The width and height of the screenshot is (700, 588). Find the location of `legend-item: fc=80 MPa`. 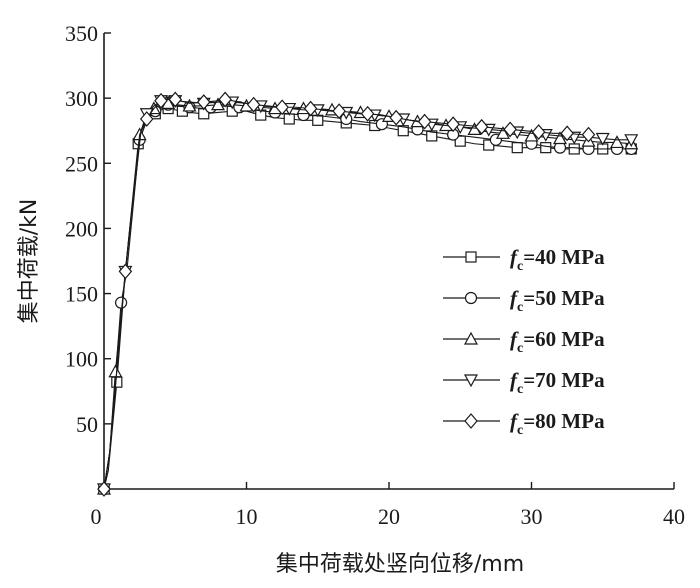

legend-item: fc=80 MPa is located at coordinates (524, 423).